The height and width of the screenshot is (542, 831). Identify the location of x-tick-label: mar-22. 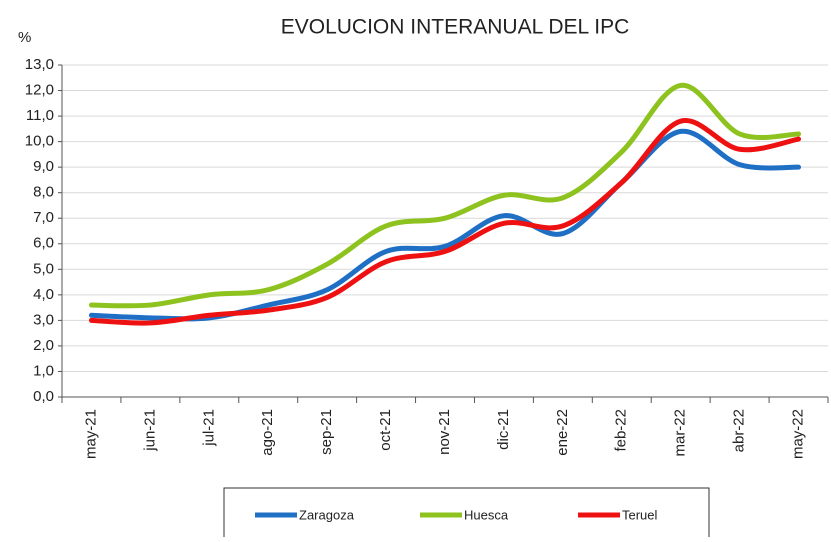
(680, 433).